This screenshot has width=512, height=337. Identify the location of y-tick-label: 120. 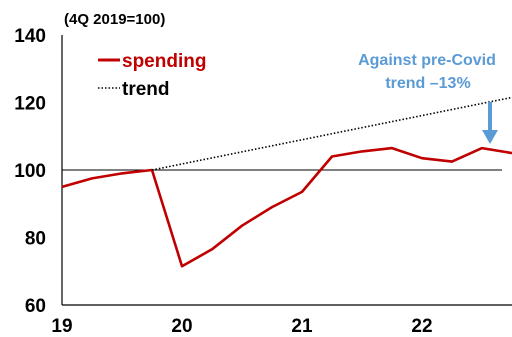
(30, 104).